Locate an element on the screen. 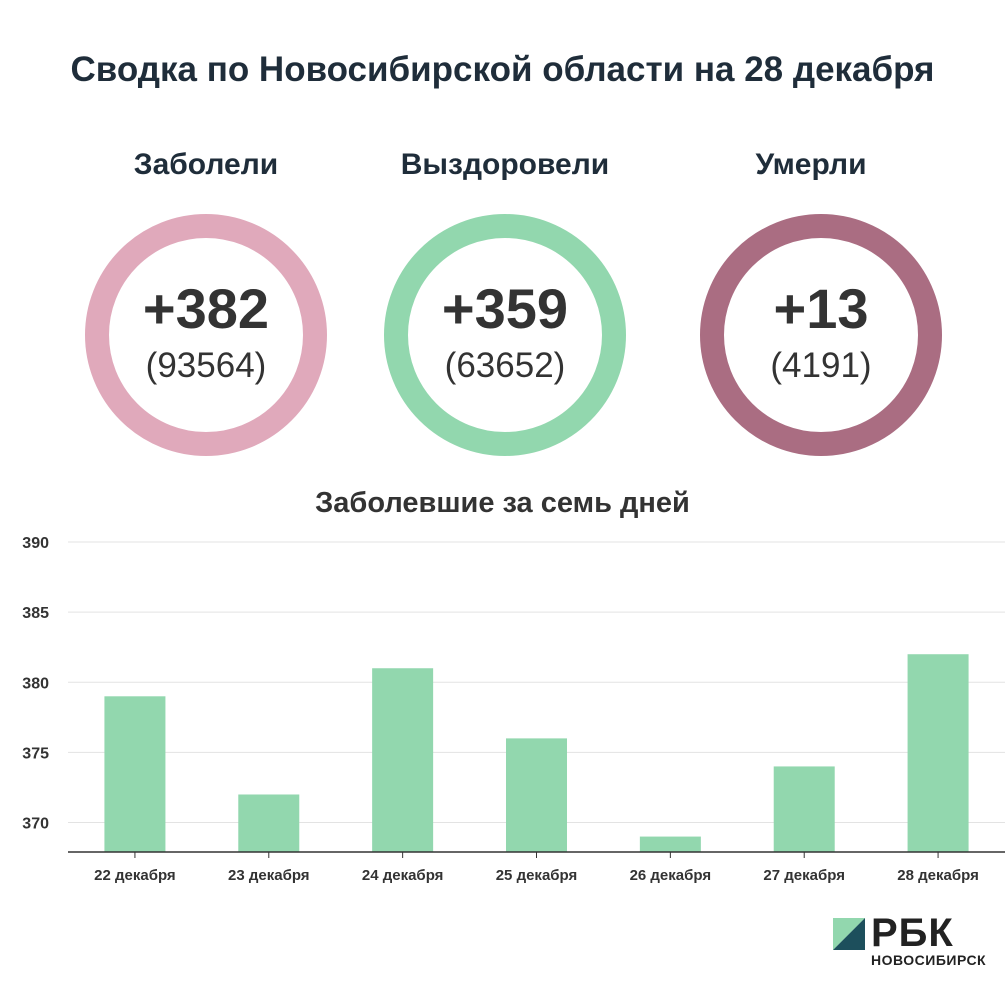  stat-label-recovered: Выздоровели is located at coordinates (505, 164).